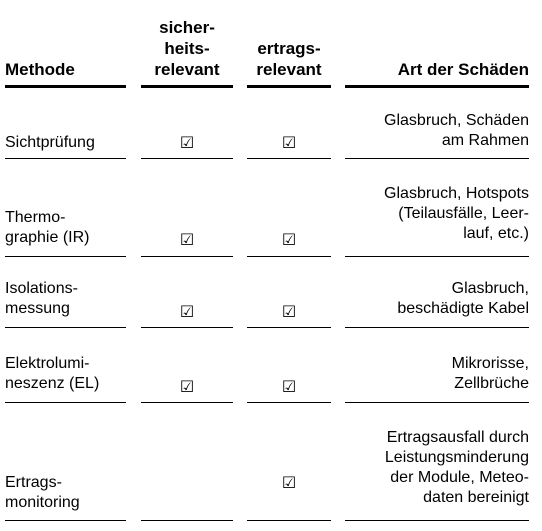 The height and width of the screenshot is (531, 542). I want to click on row-method: Elektrolumi- neszenz (EL), so click(52, 373).